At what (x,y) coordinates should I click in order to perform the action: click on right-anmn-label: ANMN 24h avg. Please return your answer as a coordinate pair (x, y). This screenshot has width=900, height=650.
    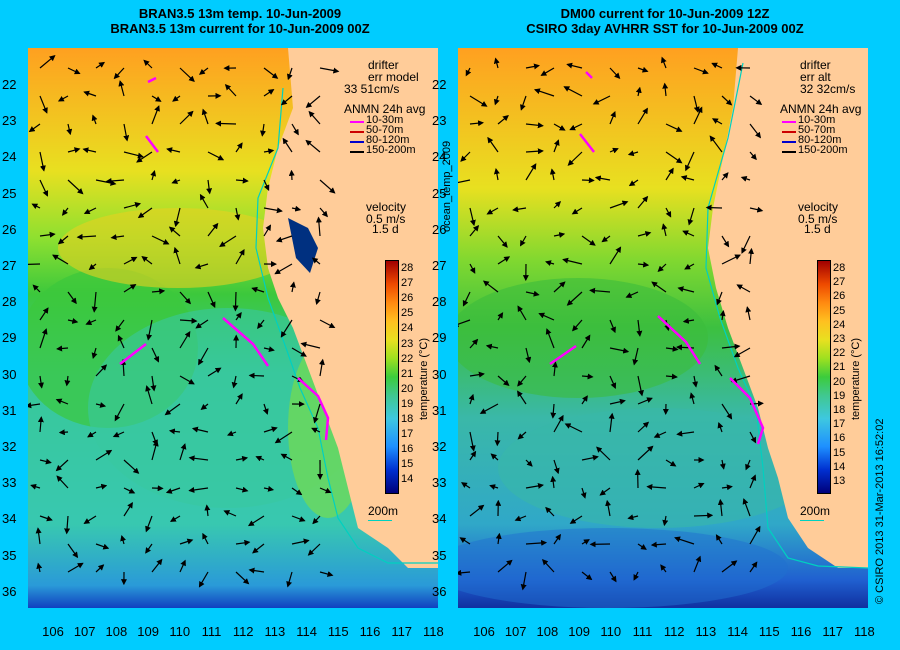
    Looking at the image, I should click on (821, 109).